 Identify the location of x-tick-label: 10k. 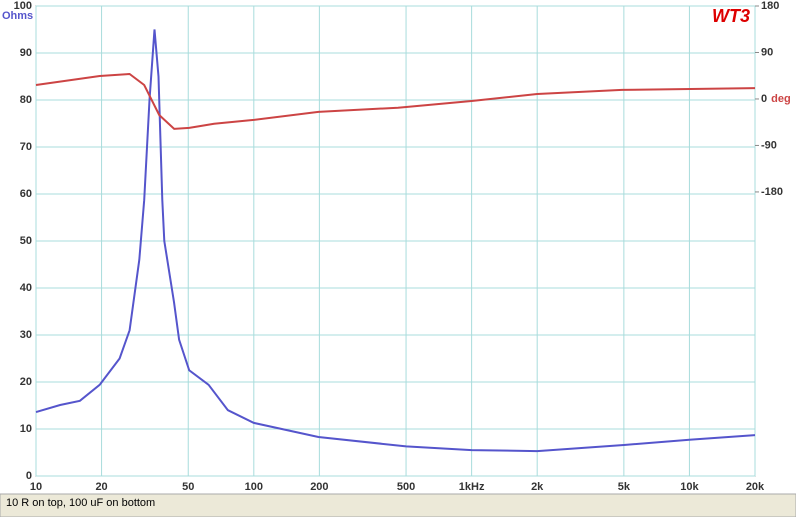
(689, 487).